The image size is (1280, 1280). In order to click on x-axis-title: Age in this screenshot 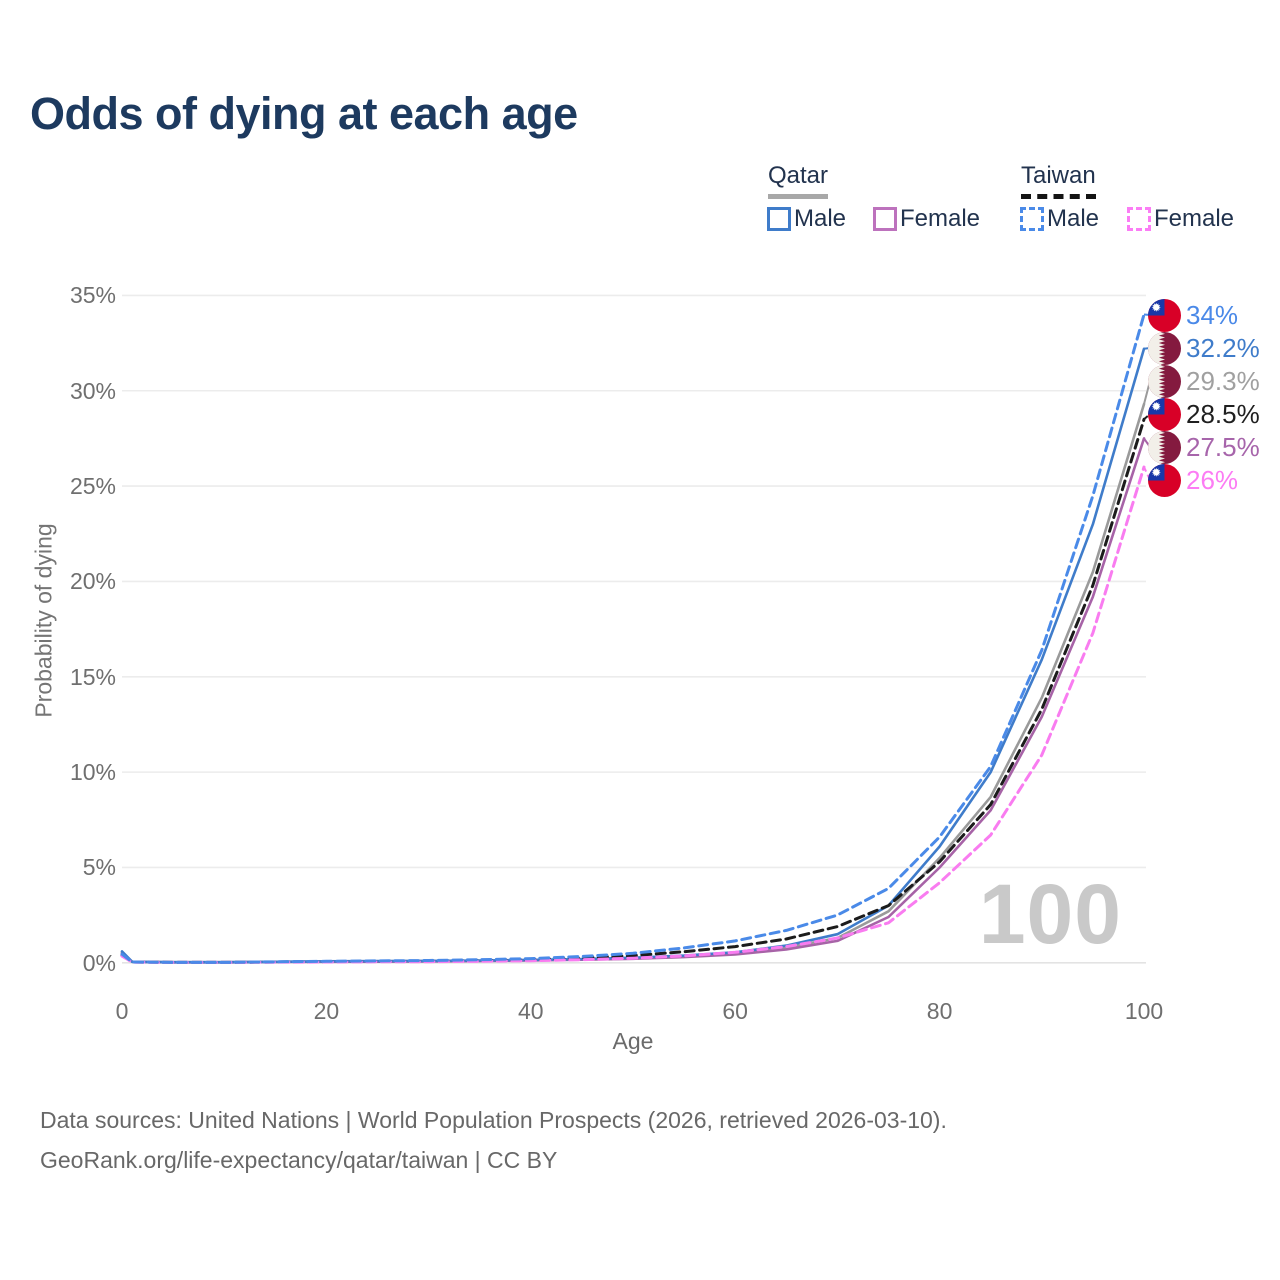, I will do `click(633, 1041)`.